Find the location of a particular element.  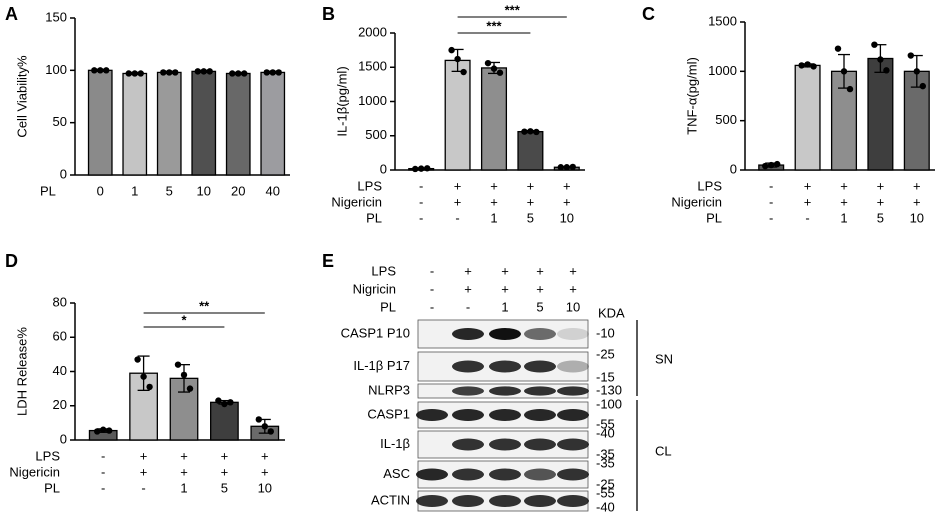

marker-label: -130 is located at coordinates (609, 389).